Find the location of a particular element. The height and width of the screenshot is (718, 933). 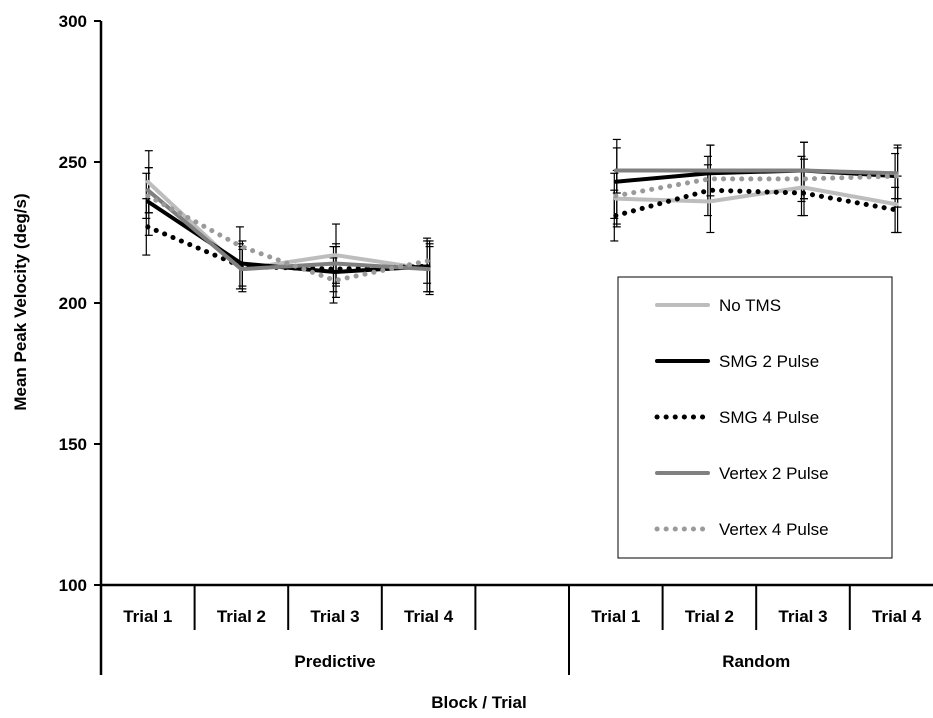

series-lines is located at coordinates (522, 225).